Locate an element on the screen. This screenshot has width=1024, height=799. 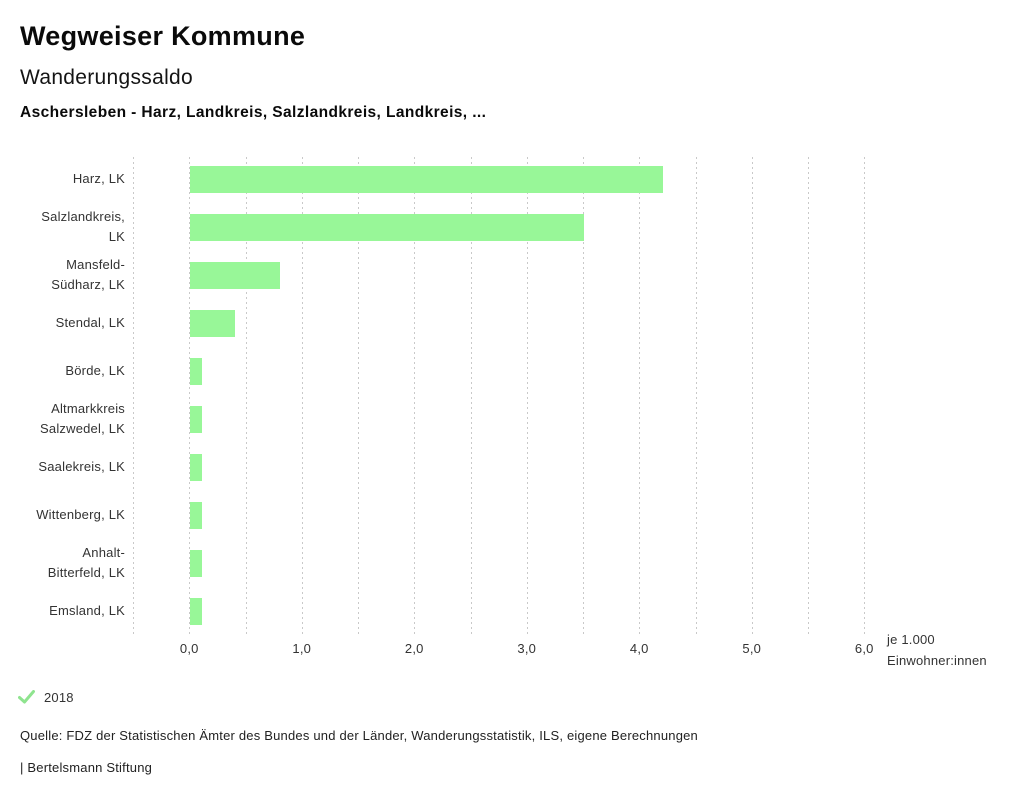
checkmark-icon is located at coordinates (26, 697).